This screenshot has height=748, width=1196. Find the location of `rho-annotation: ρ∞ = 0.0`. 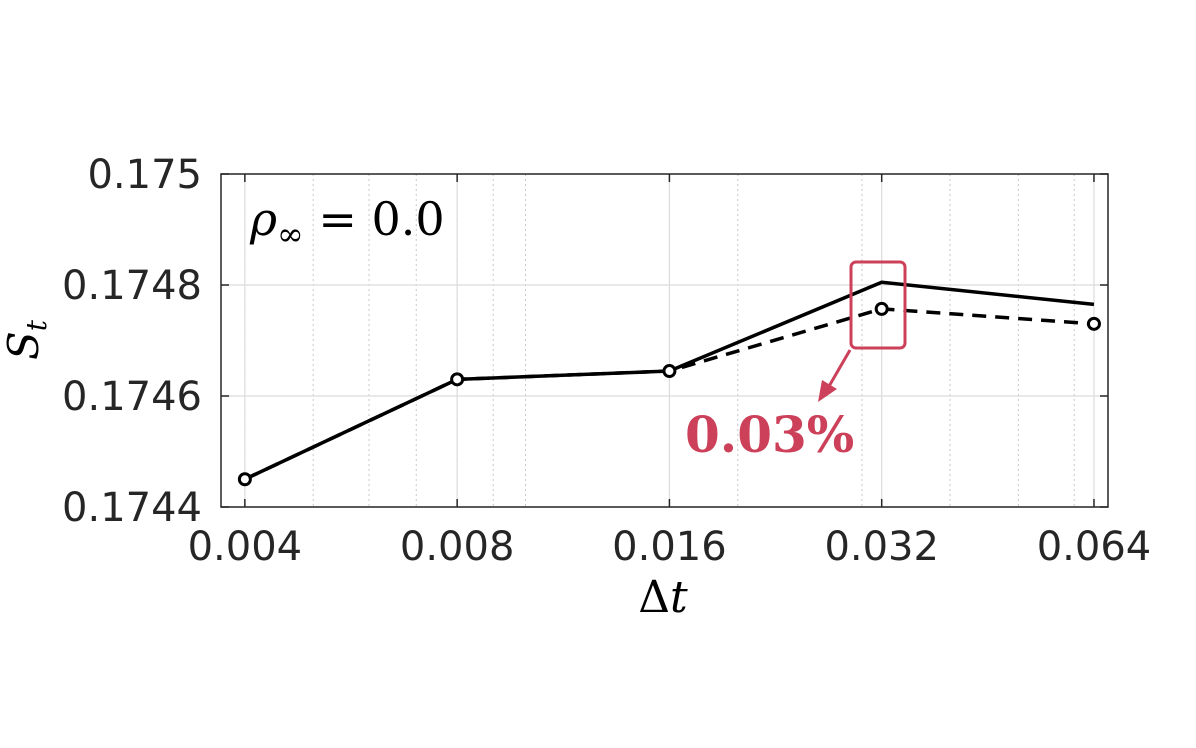

rho-annotation: ρ∞ = 0.0 is located at coordinates (347, 222).